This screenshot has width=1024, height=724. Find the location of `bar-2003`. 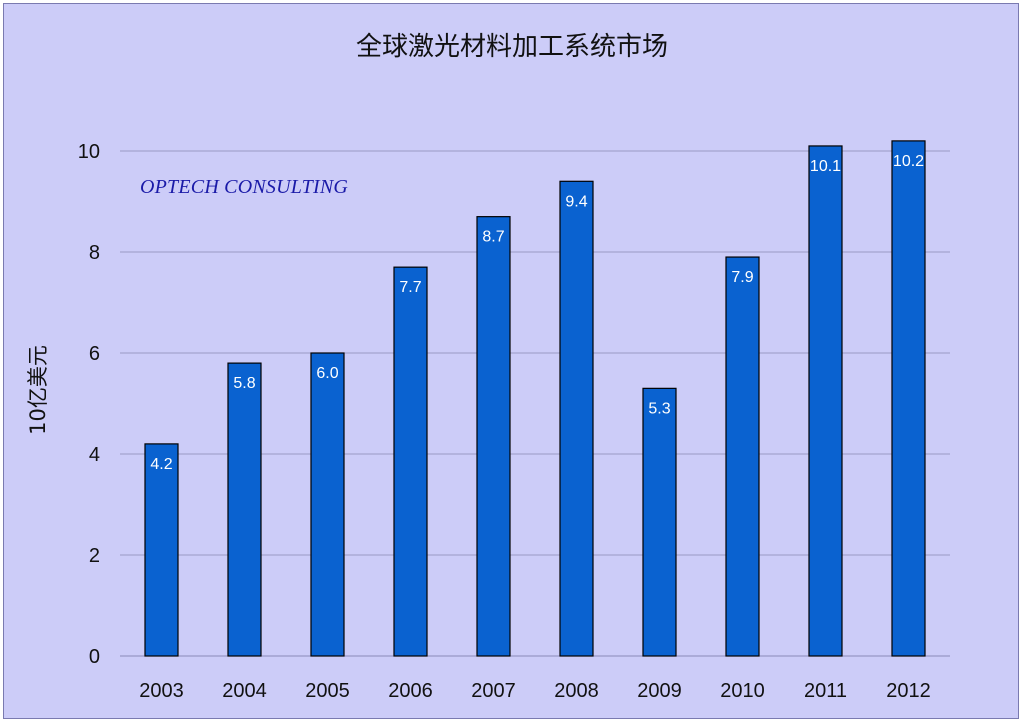

bar-2003 is located at coordinates (161, 550).